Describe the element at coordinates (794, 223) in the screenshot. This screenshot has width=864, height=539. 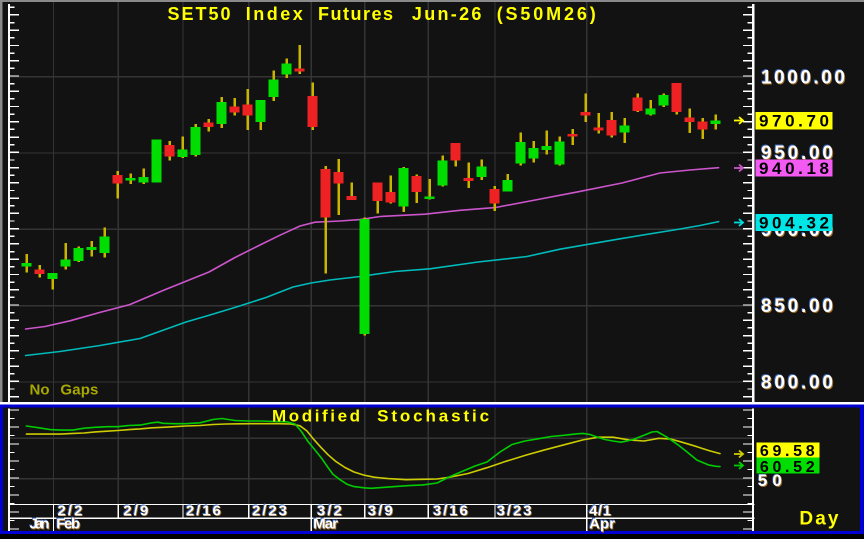
I see `svg-text: 904.32` at that location.